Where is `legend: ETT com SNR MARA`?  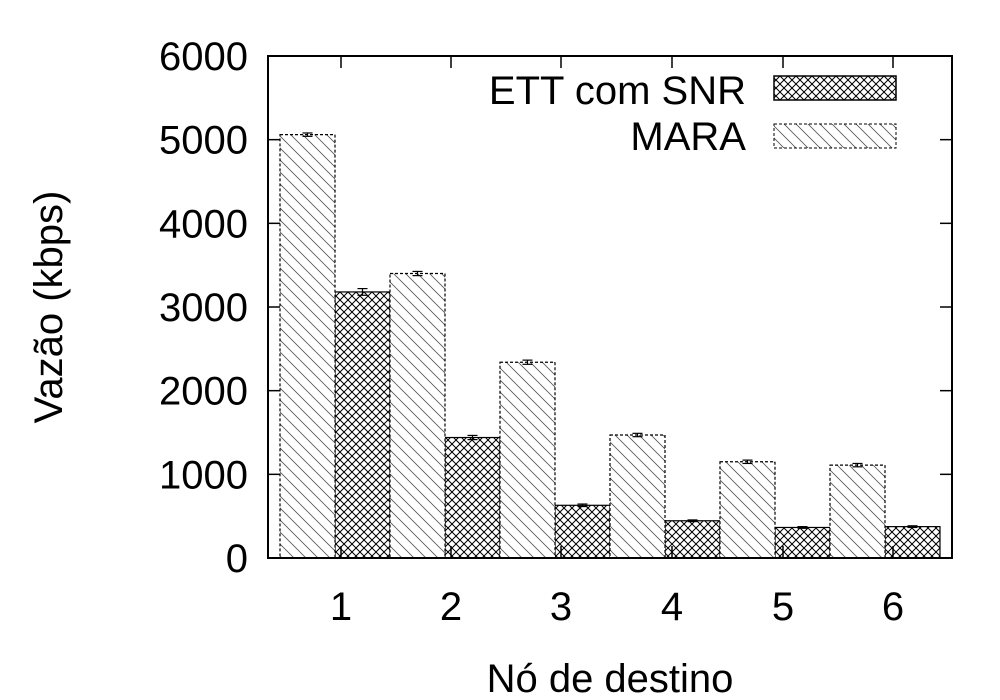 legend: ETT com SNR MARA is located at coordinates (693, 114).